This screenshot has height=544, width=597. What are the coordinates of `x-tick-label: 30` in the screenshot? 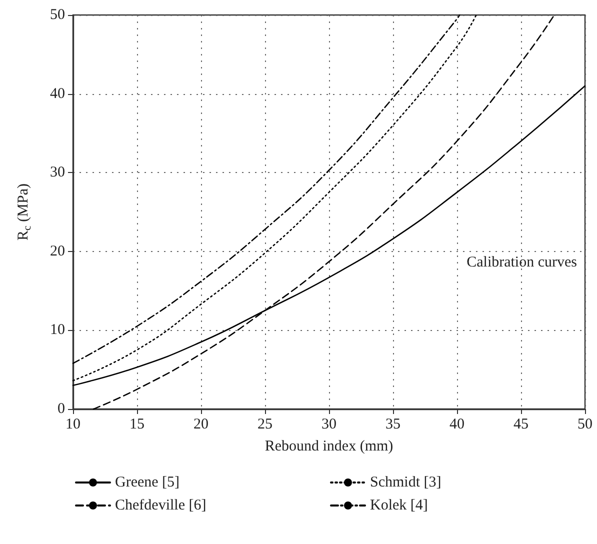 It's located at (329, 424).